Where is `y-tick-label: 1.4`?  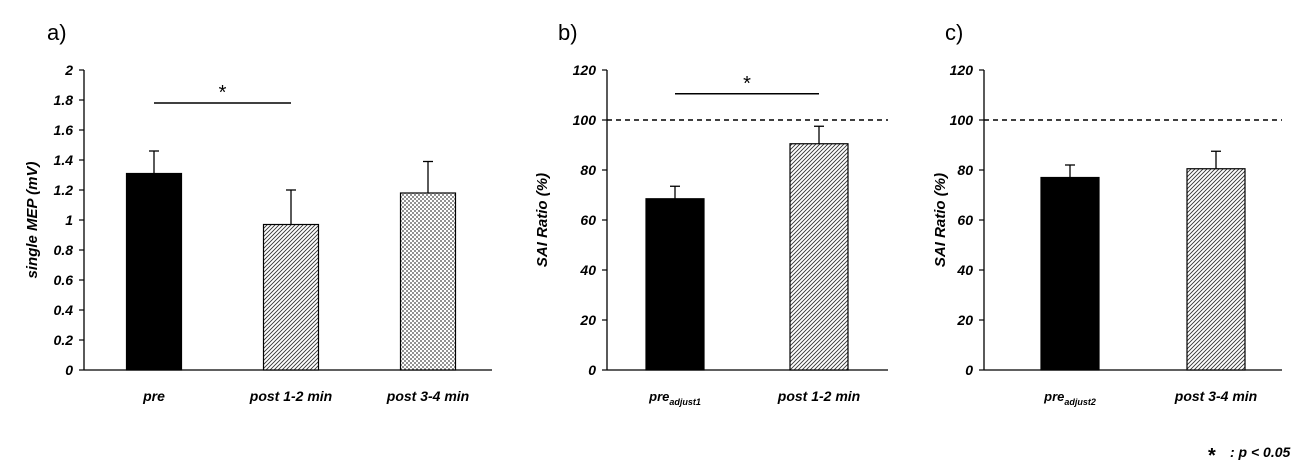
y-tick-label: 1.4 is located at coordinates (64, 160).